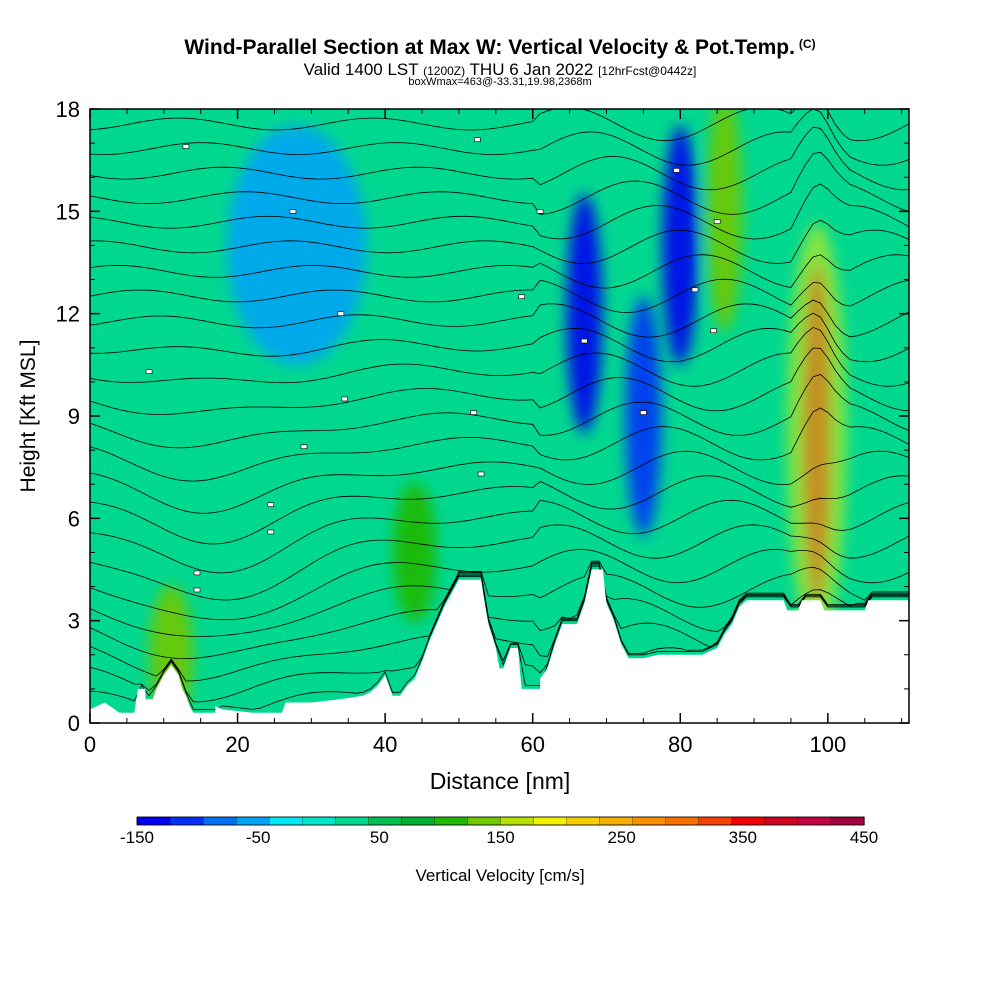 This screenshot has width=1000, height=1000. I want to click on colorbar-tick-label: 50, so click(379, 837).